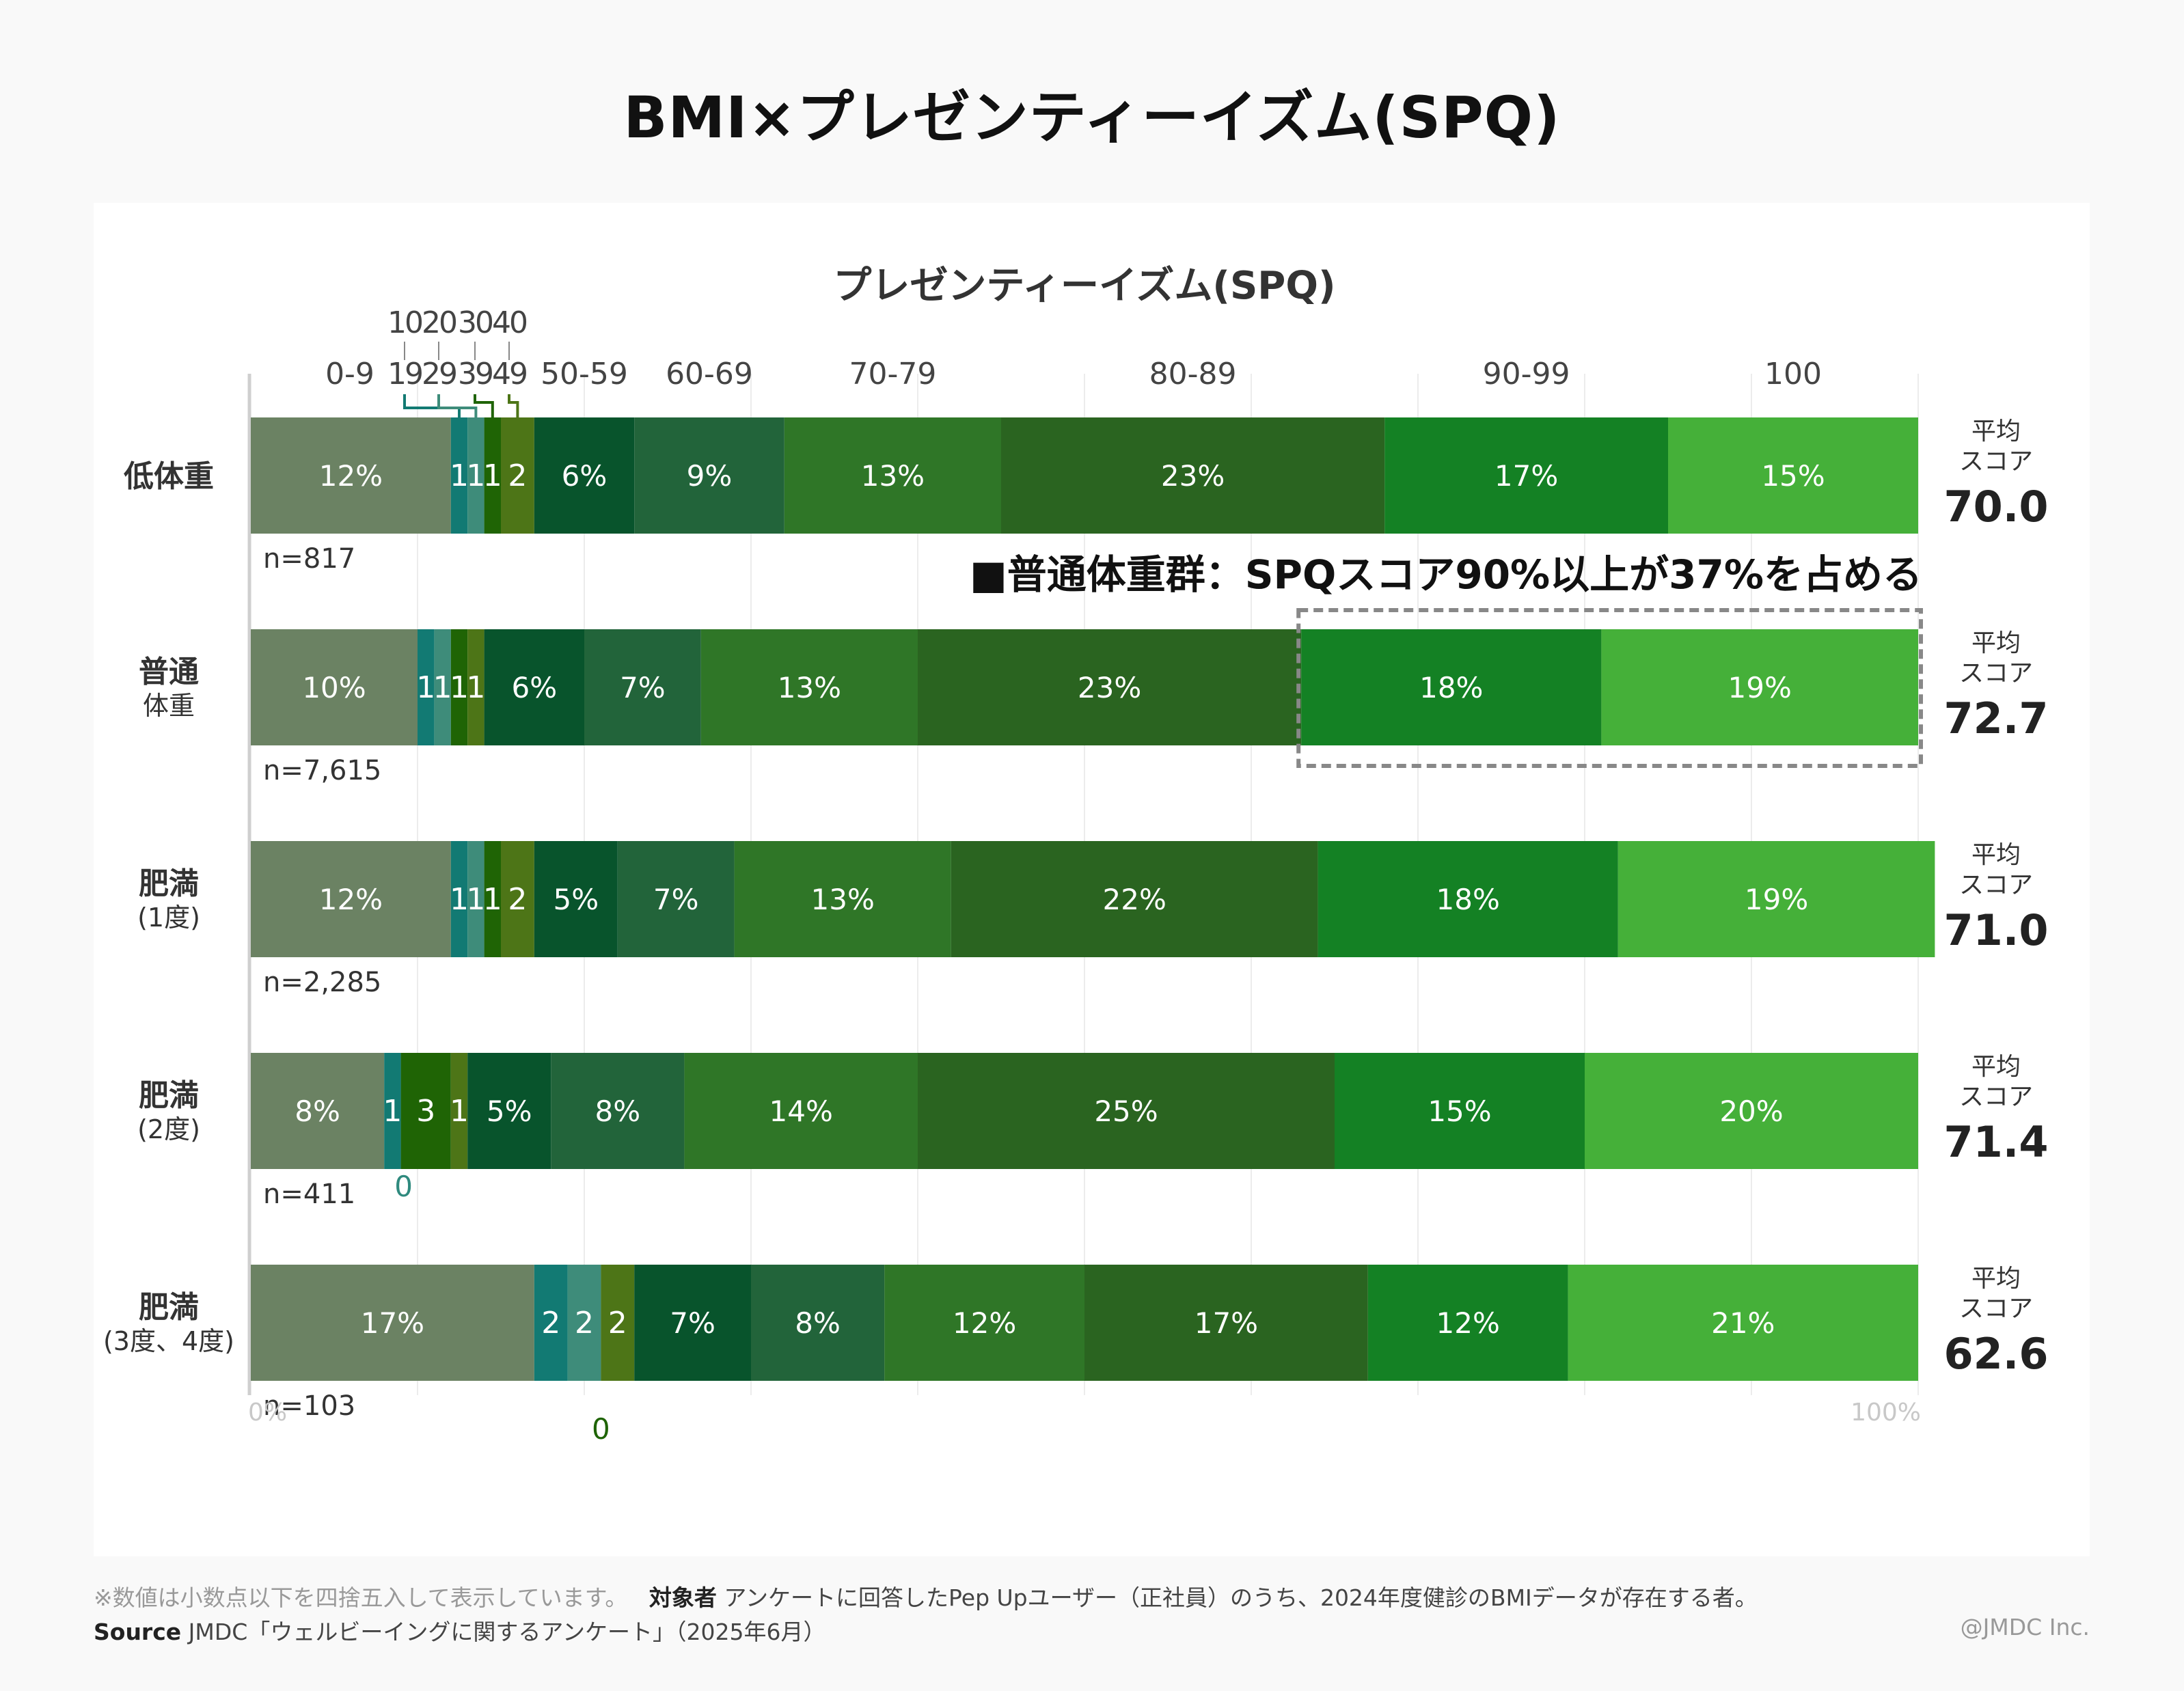  Describe the element at coordinates (1996, 1354) in the screenshot. I see `average-score: 62.6` at that location.